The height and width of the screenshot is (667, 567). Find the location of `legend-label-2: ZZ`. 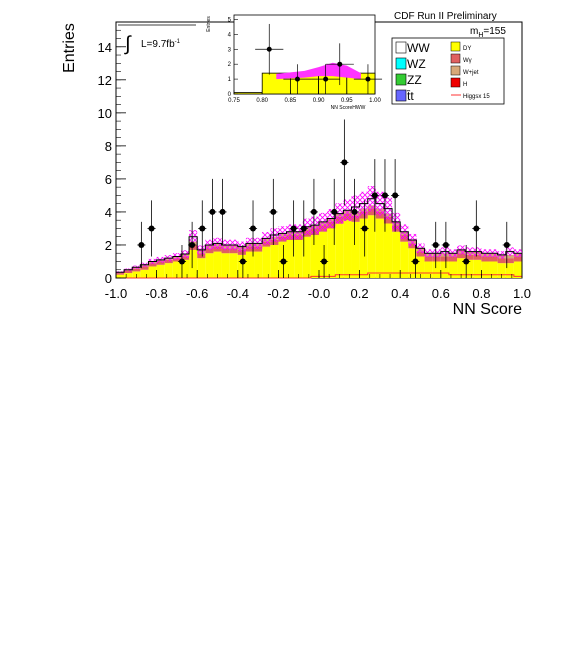

legend-label-2: ZZ is located at coordinates (414, 80).